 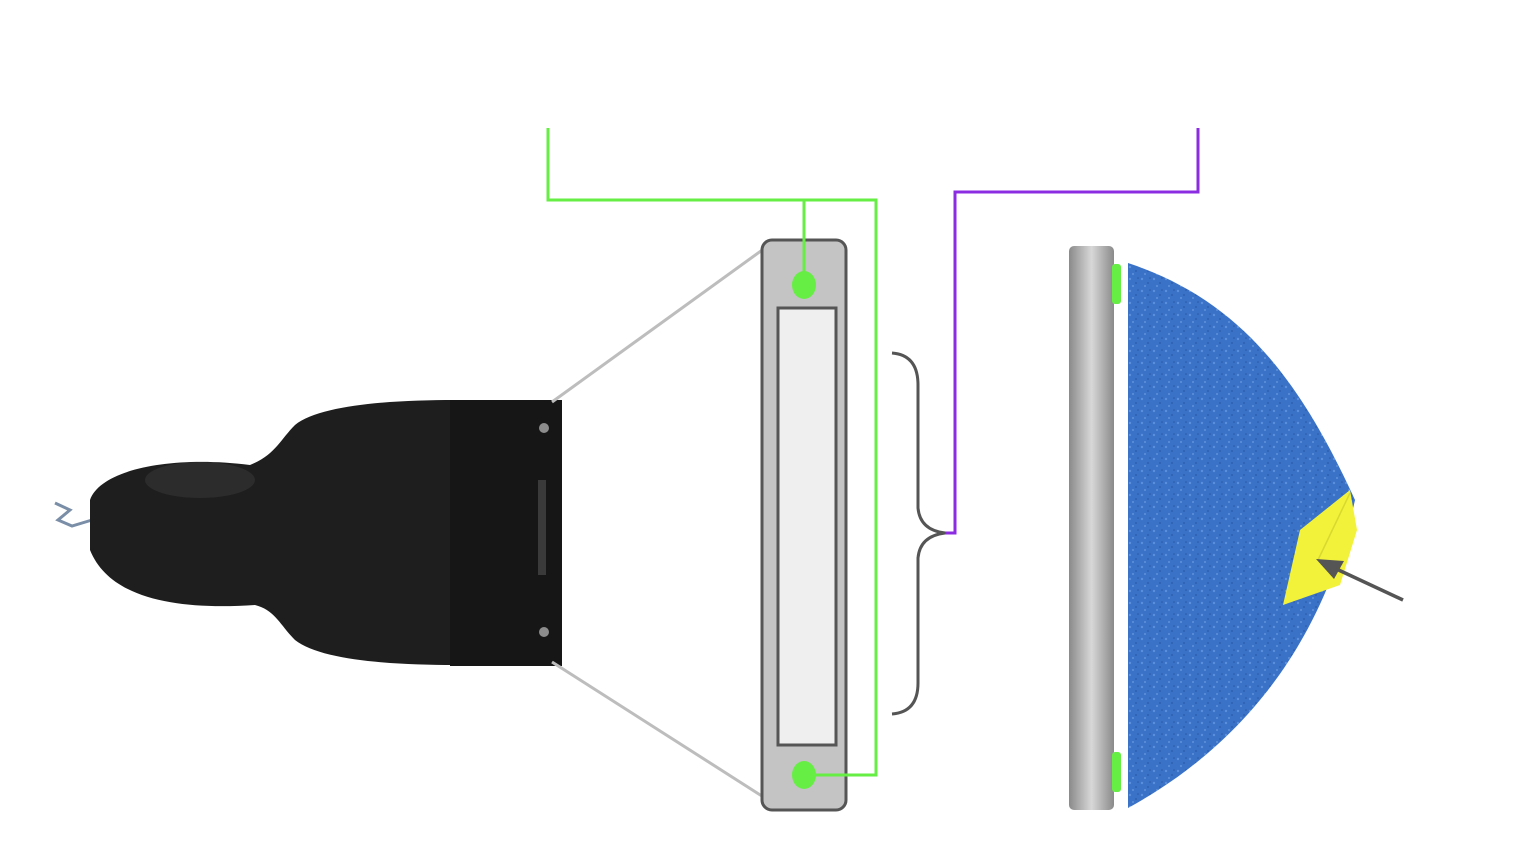 I want to click on probe-screw-bottom, so click(x=544, y=632).